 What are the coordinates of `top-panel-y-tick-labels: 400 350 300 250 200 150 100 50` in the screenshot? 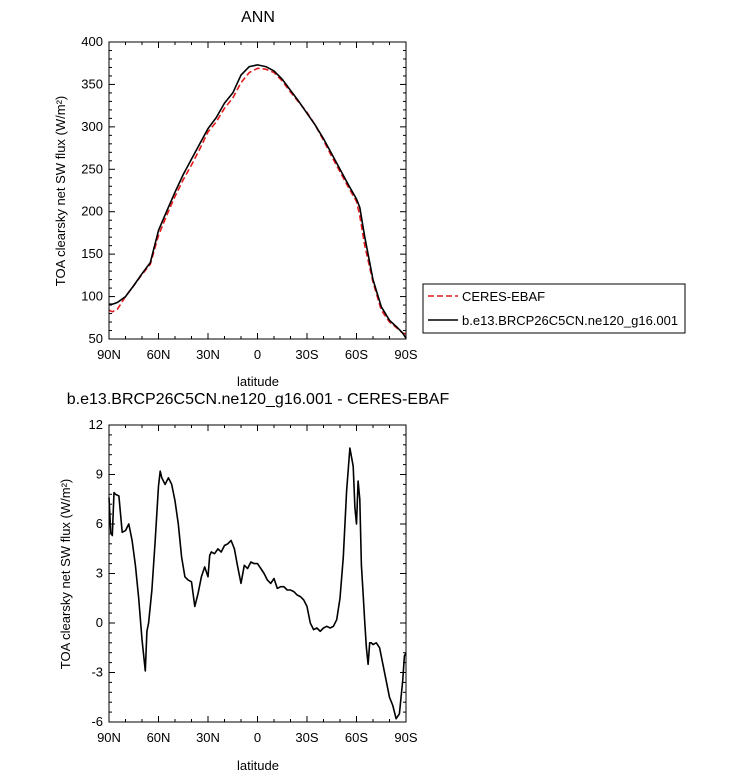 It's located at (92, 190).